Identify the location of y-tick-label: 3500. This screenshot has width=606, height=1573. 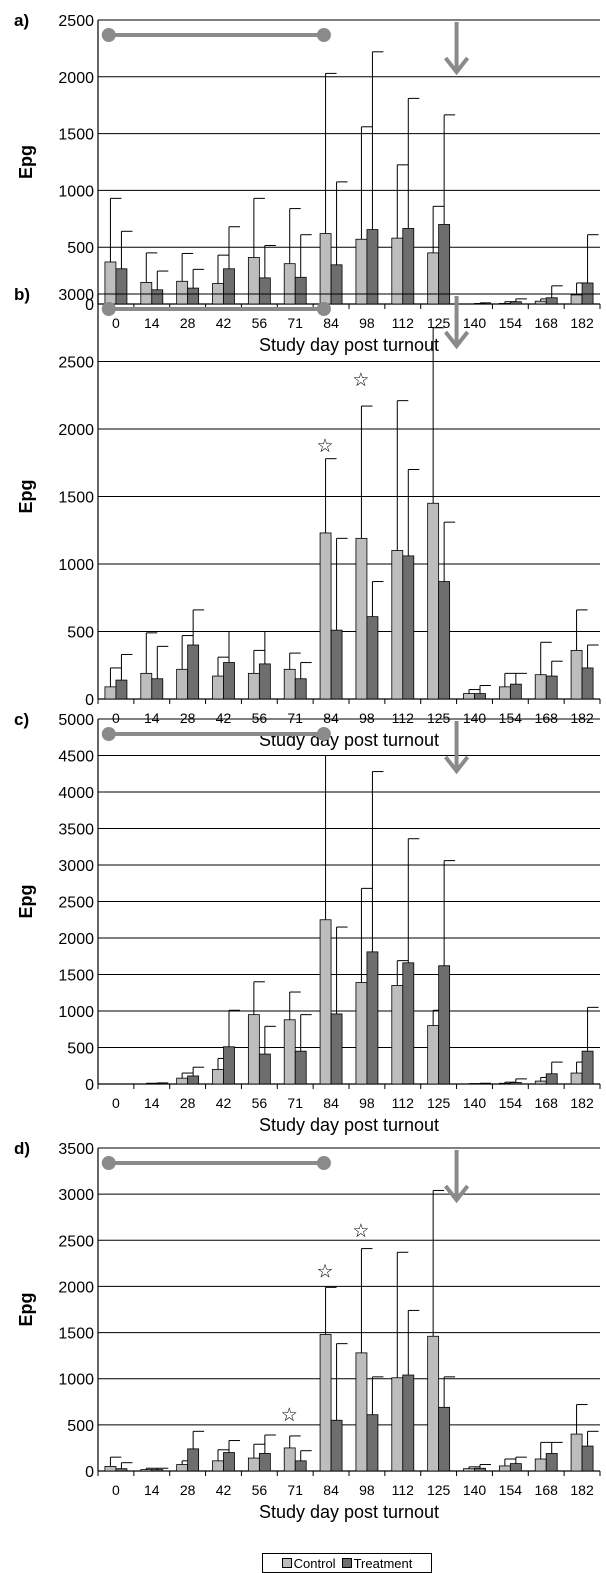
(76, 830).